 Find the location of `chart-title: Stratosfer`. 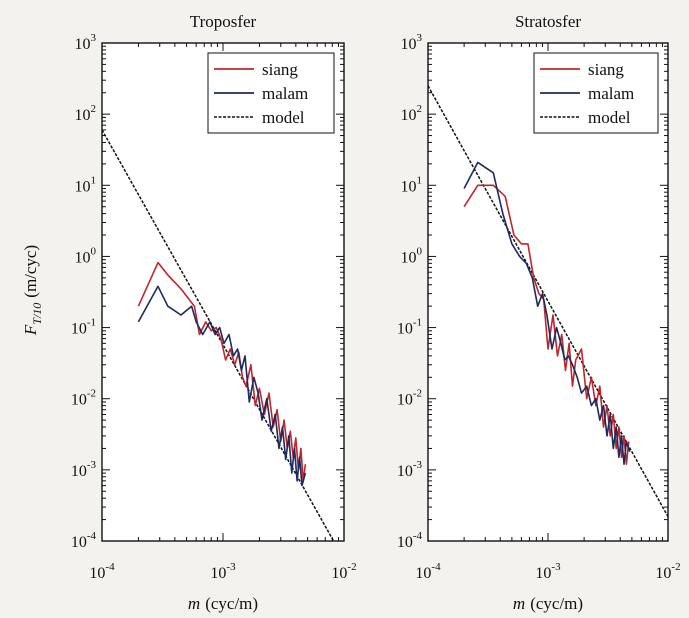

chart-title: Stratosfer is located at coordinates (548, 21).